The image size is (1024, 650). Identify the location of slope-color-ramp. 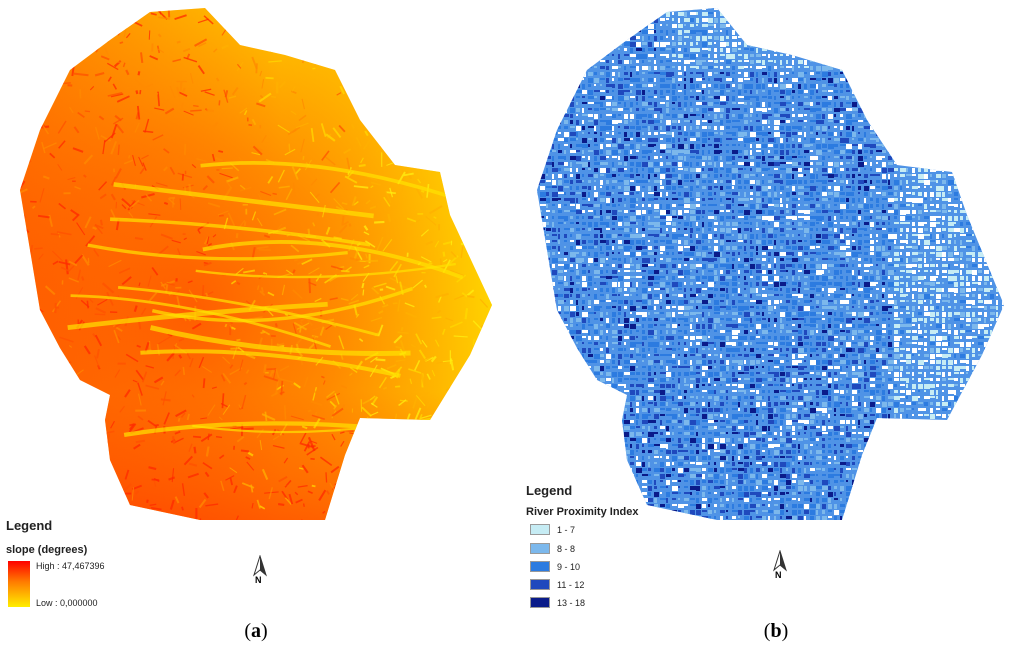
(19, 584).